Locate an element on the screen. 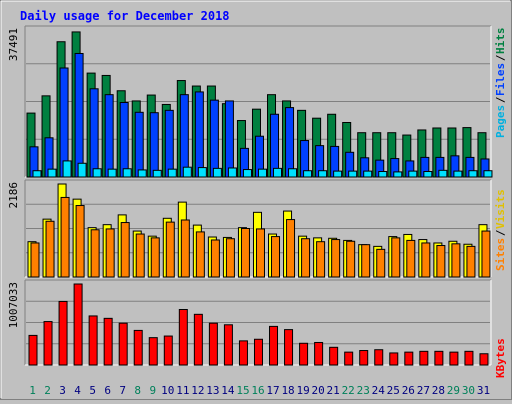 The height and width of the screenshot is (404, 512). x-tick-label-day-5: 5 is located at coordinates (92, 390).